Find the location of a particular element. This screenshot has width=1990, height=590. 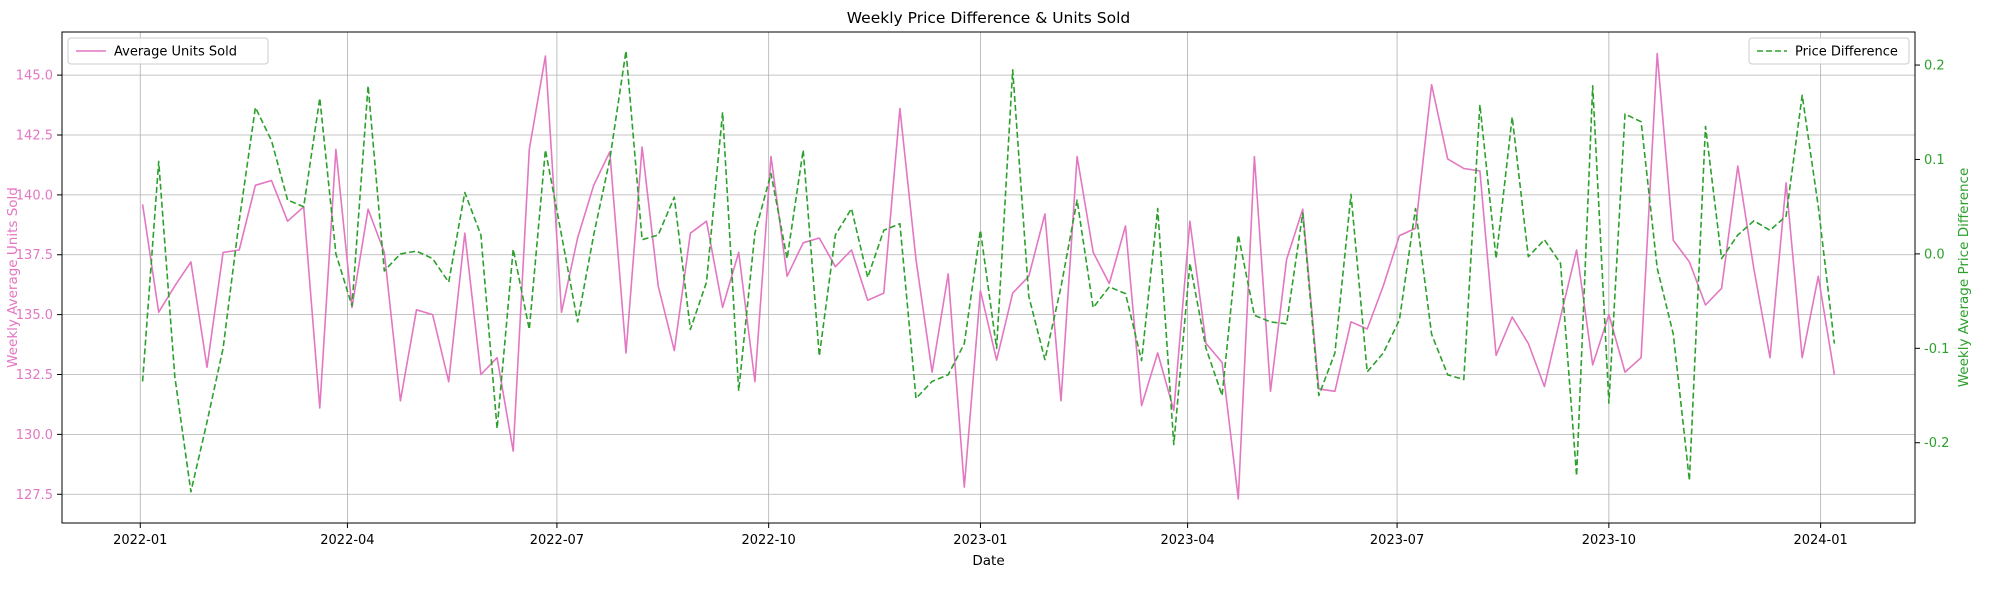

left-y-tick-label: 140.0 is located at coordinates (34, 195).